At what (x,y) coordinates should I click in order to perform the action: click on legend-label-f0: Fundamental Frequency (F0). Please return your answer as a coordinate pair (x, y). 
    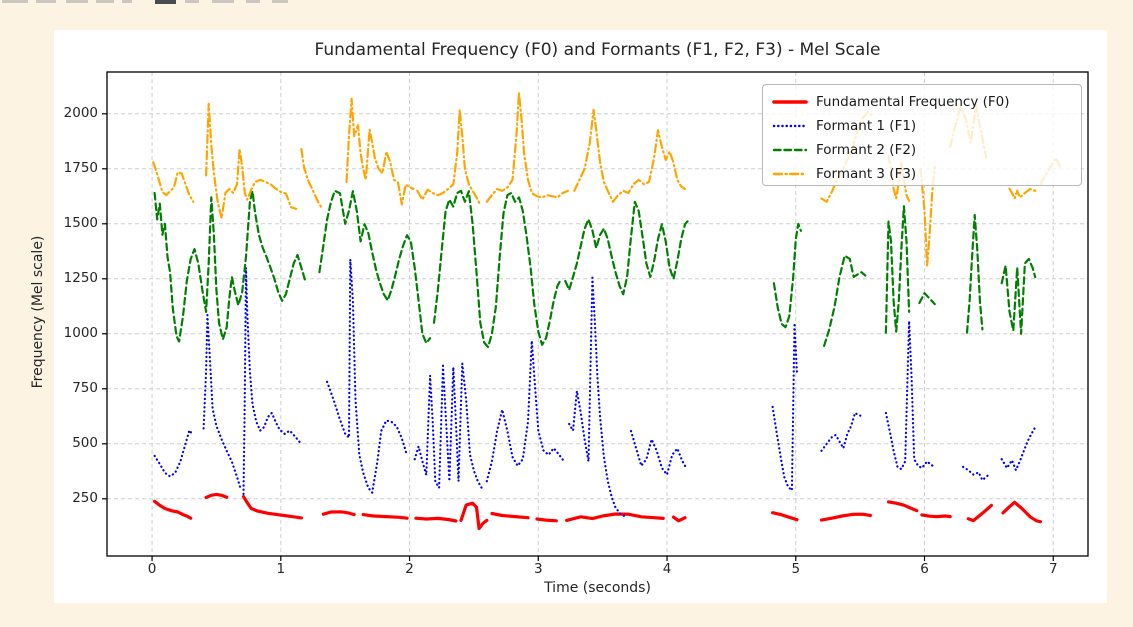
    Looking at the image, I should click on (913, 102).